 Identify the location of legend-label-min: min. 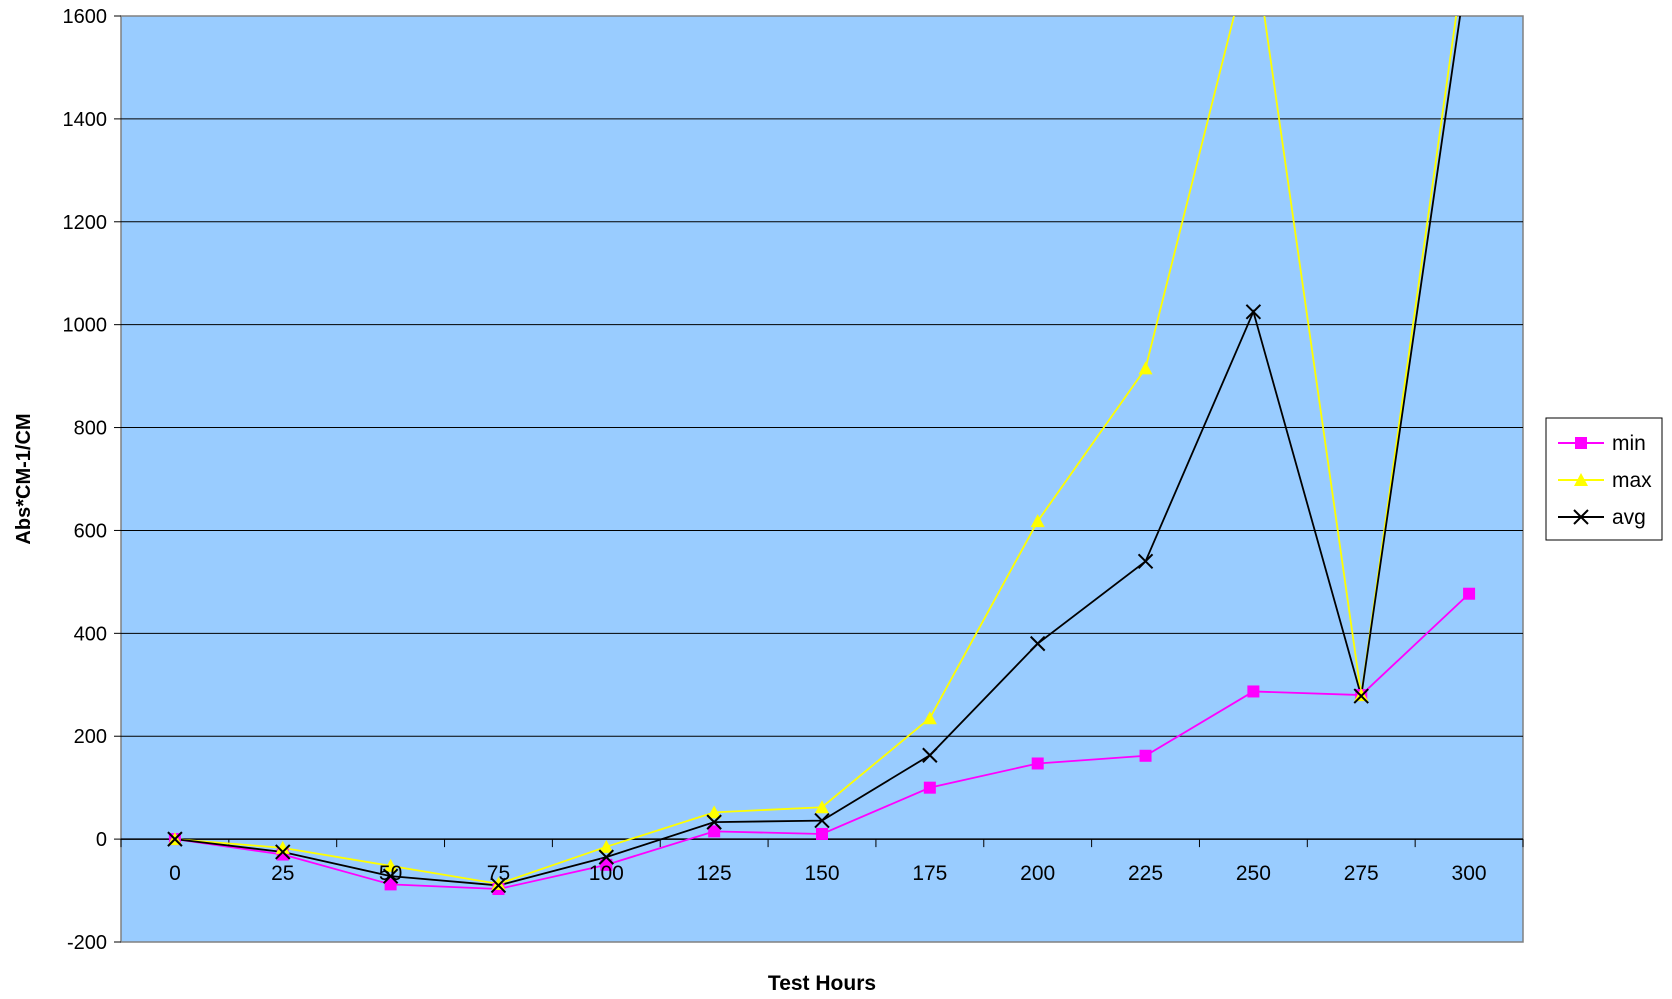
(1629, 443).